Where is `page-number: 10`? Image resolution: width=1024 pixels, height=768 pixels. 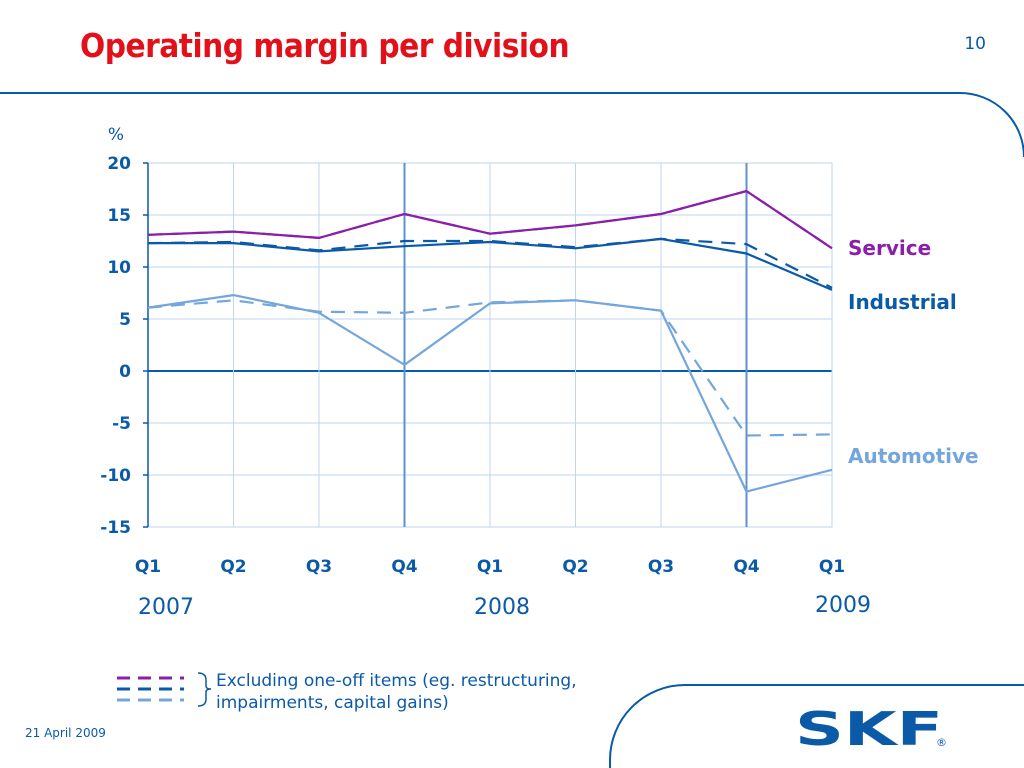 page-number: 10 is located at coordinates (975, 44).